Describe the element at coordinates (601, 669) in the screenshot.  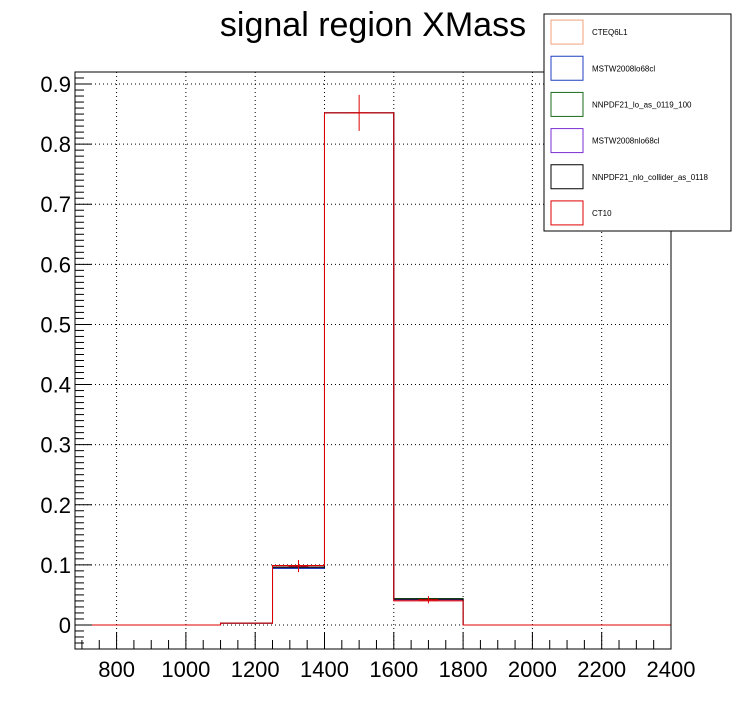
I see `x-tick-label: 2200` at that location.